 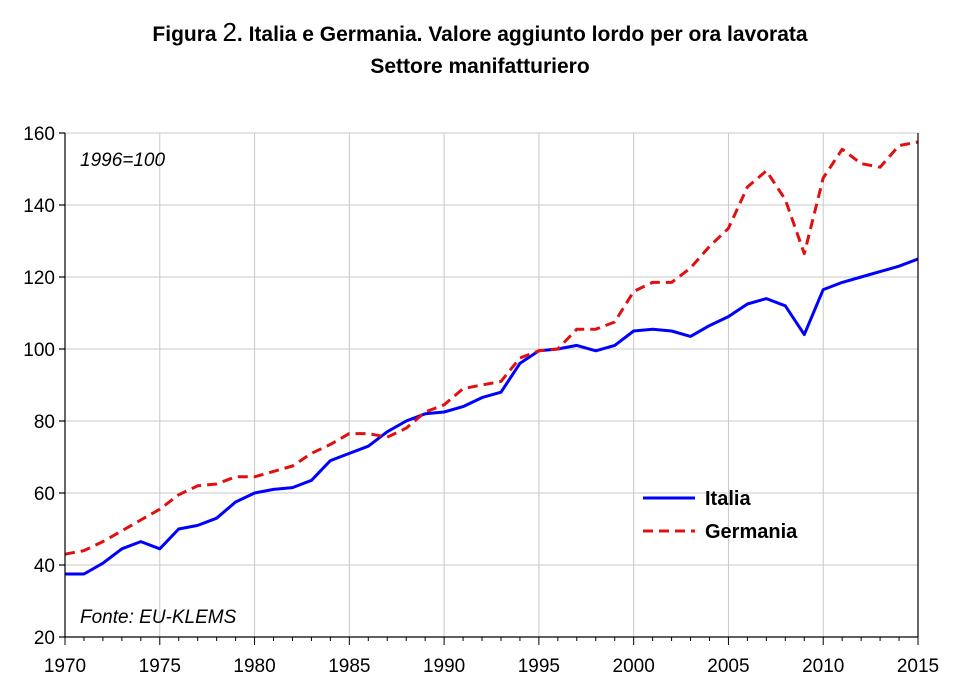 What do you see at coordinates (918, 666) in the screenshot?
I see `x-tick-label-2015: 2015` at bounding box center [918, 666].